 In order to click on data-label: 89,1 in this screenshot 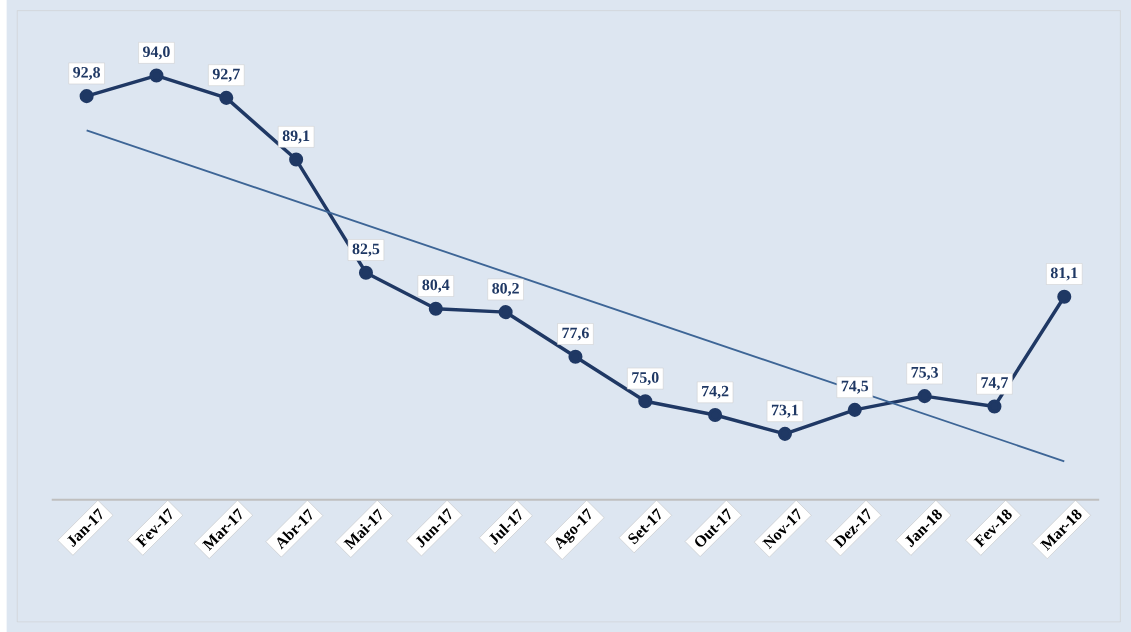, I will do `click(296, 137)`.